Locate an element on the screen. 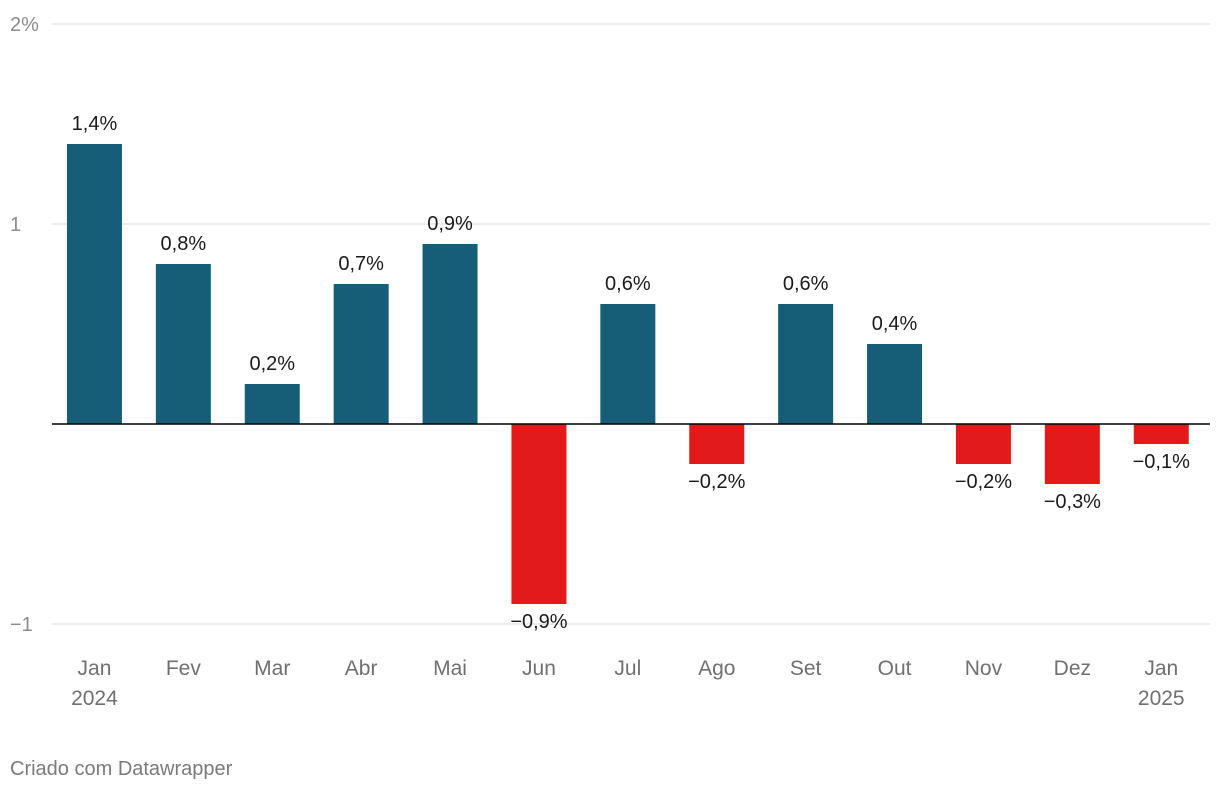  x-tick-label: Fev is located at coordinates (184, 668).